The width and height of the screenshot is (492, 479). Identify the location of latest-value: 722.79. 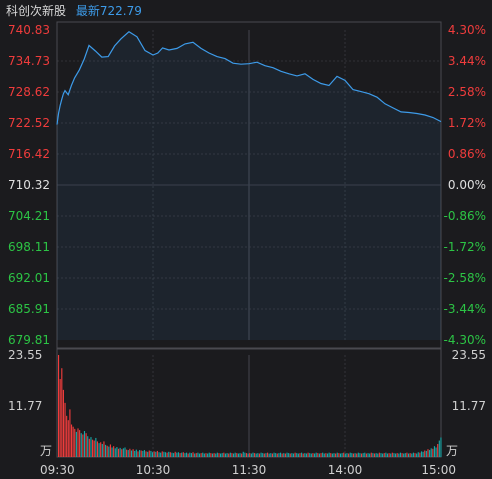
(120, 11).